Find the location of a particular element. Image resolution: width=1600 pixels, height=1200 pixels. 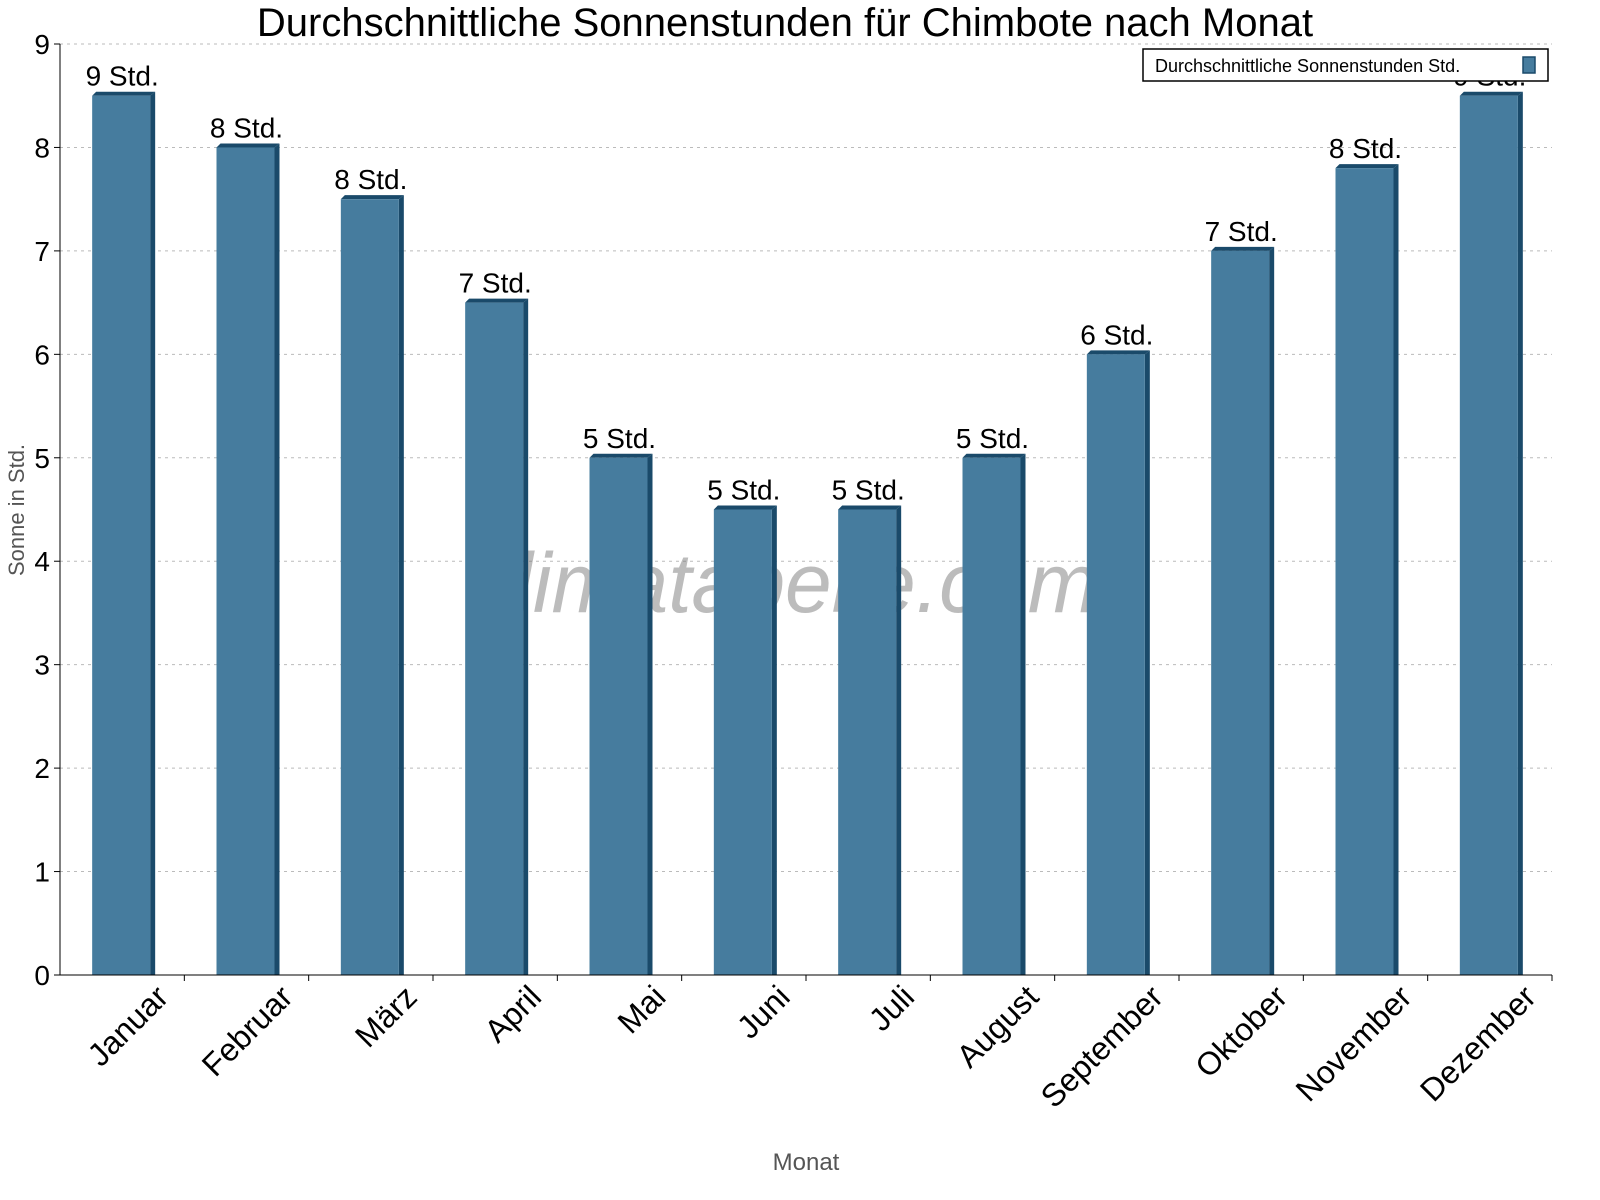

x-tick-label: August is located at coordinates (998, 1026).